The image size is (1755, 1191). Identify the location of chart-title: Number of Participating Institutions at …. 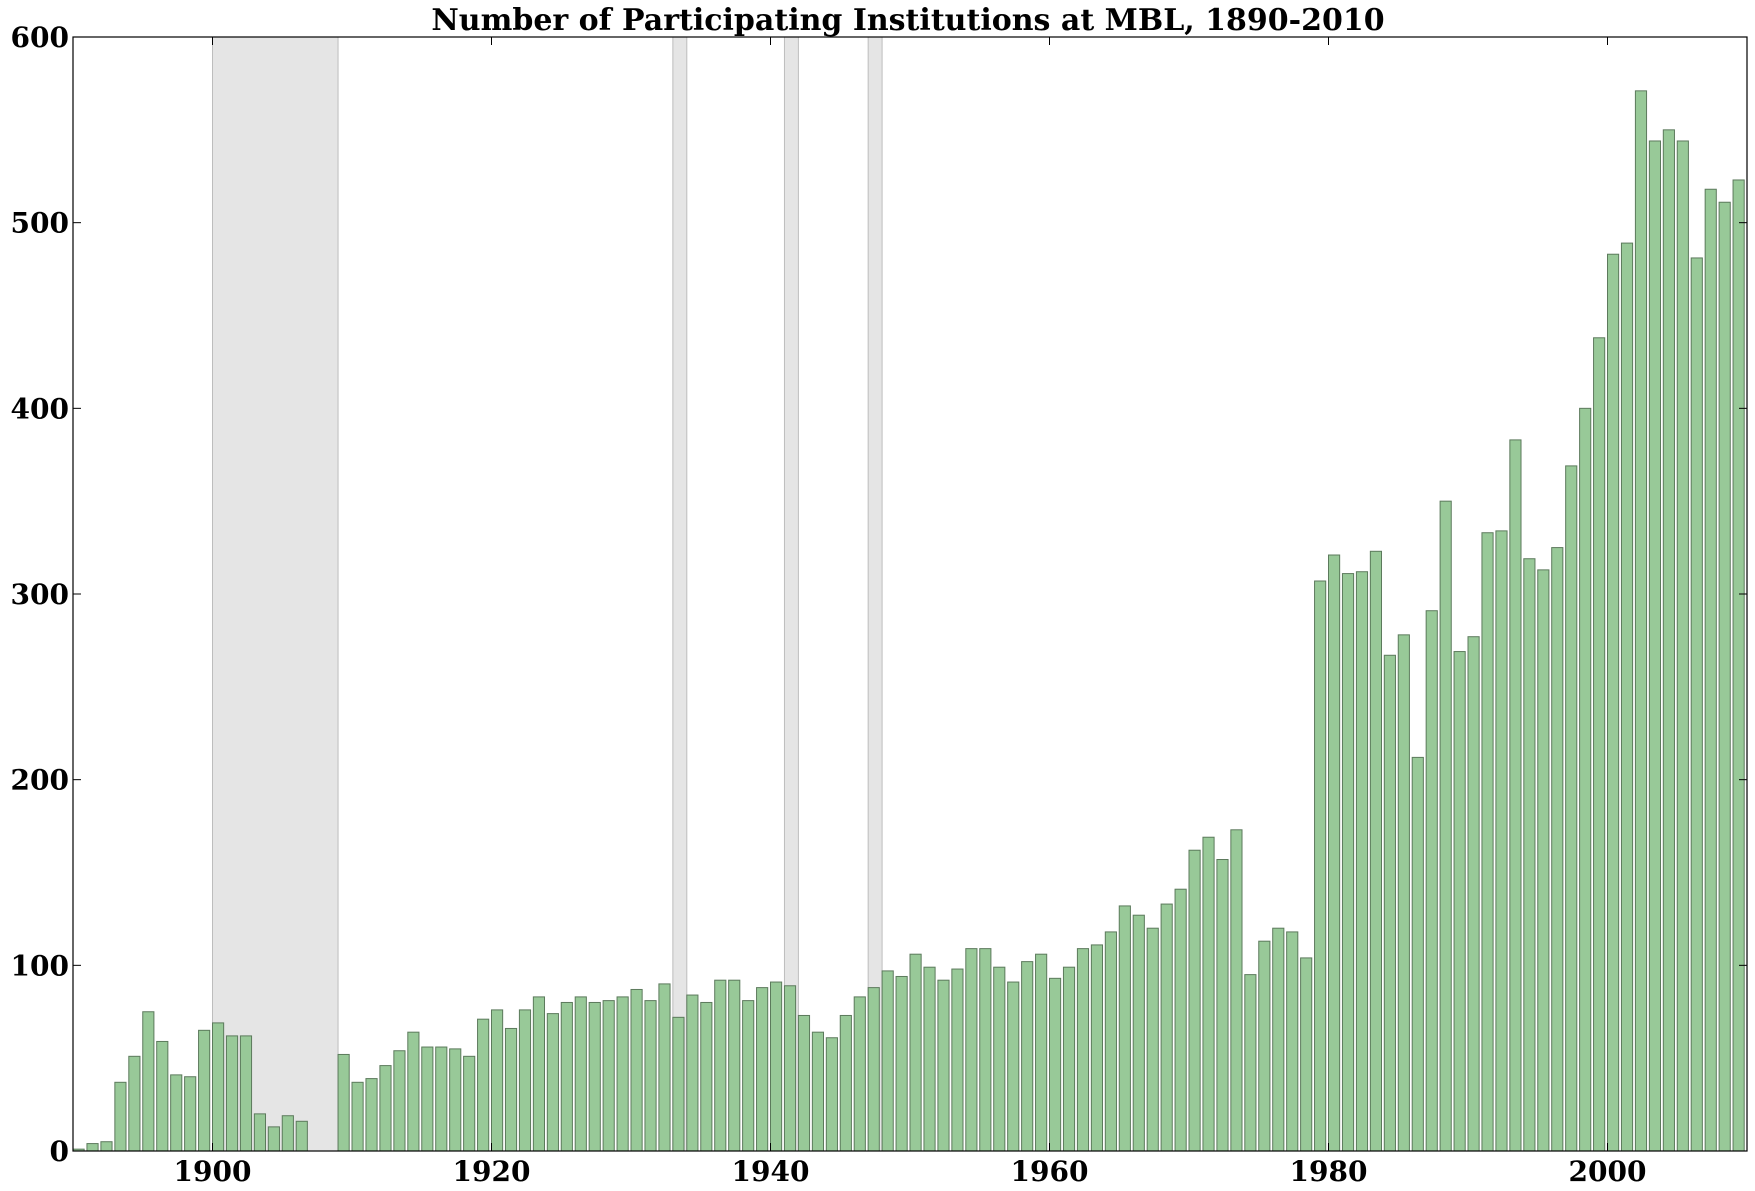
(907, 20).